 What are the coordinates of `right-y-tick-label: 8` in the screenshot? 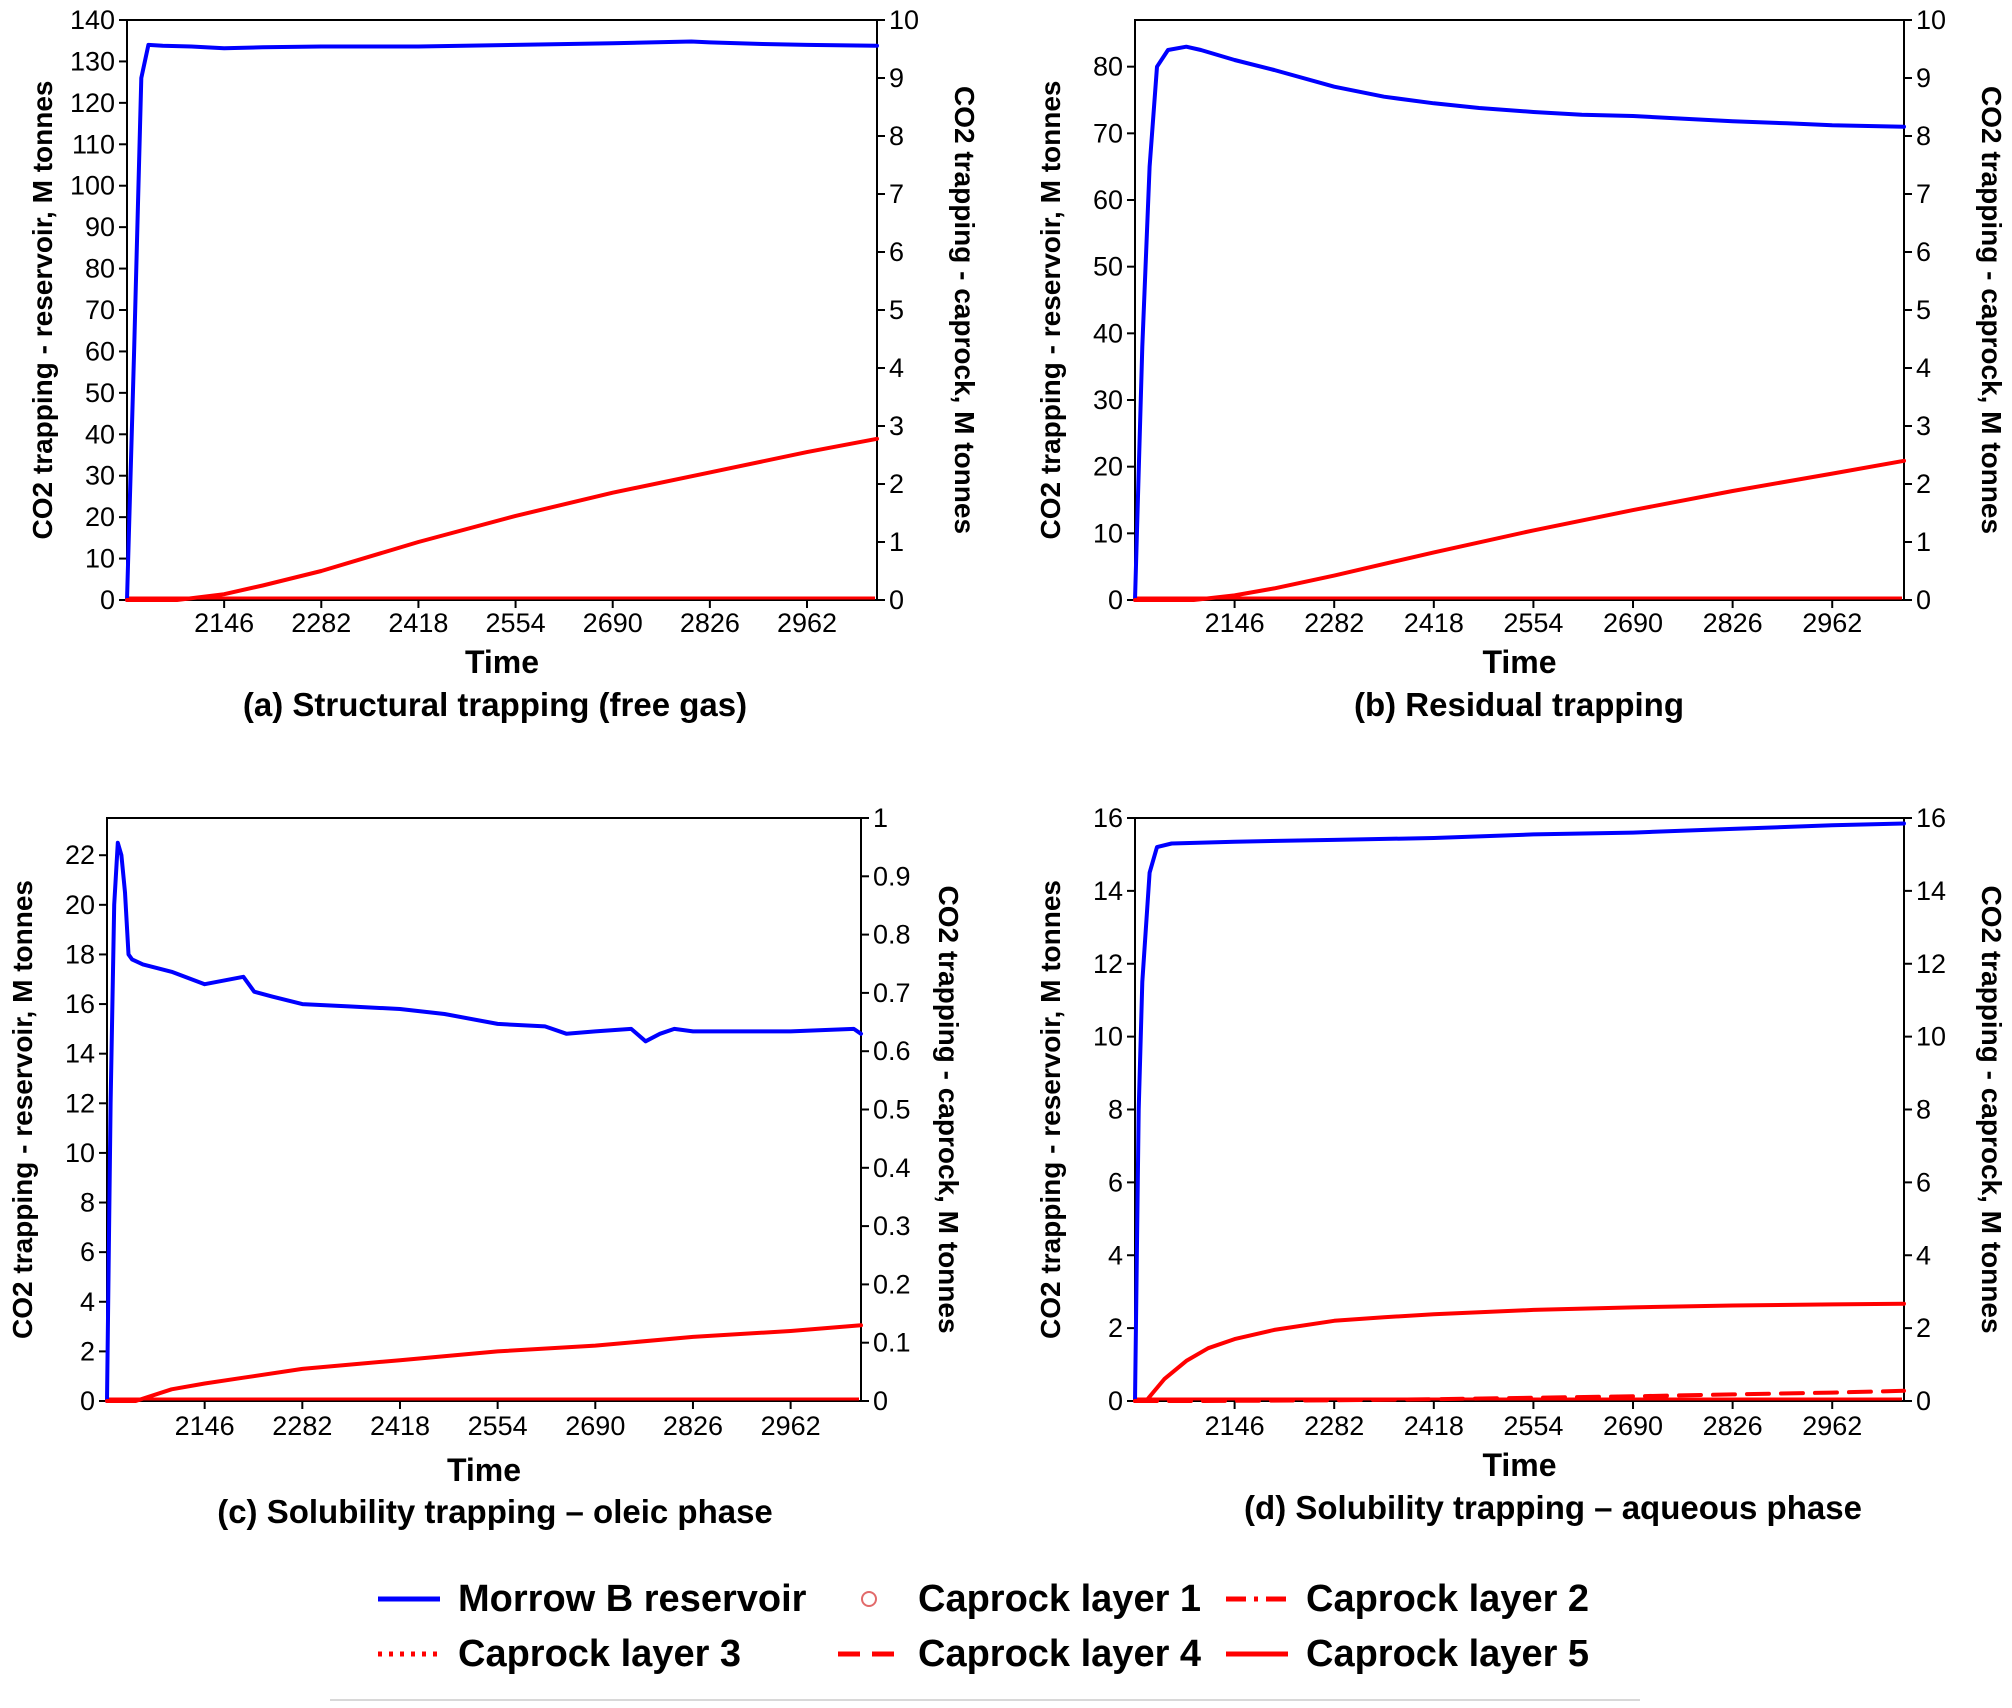 It's located at (896, 136).